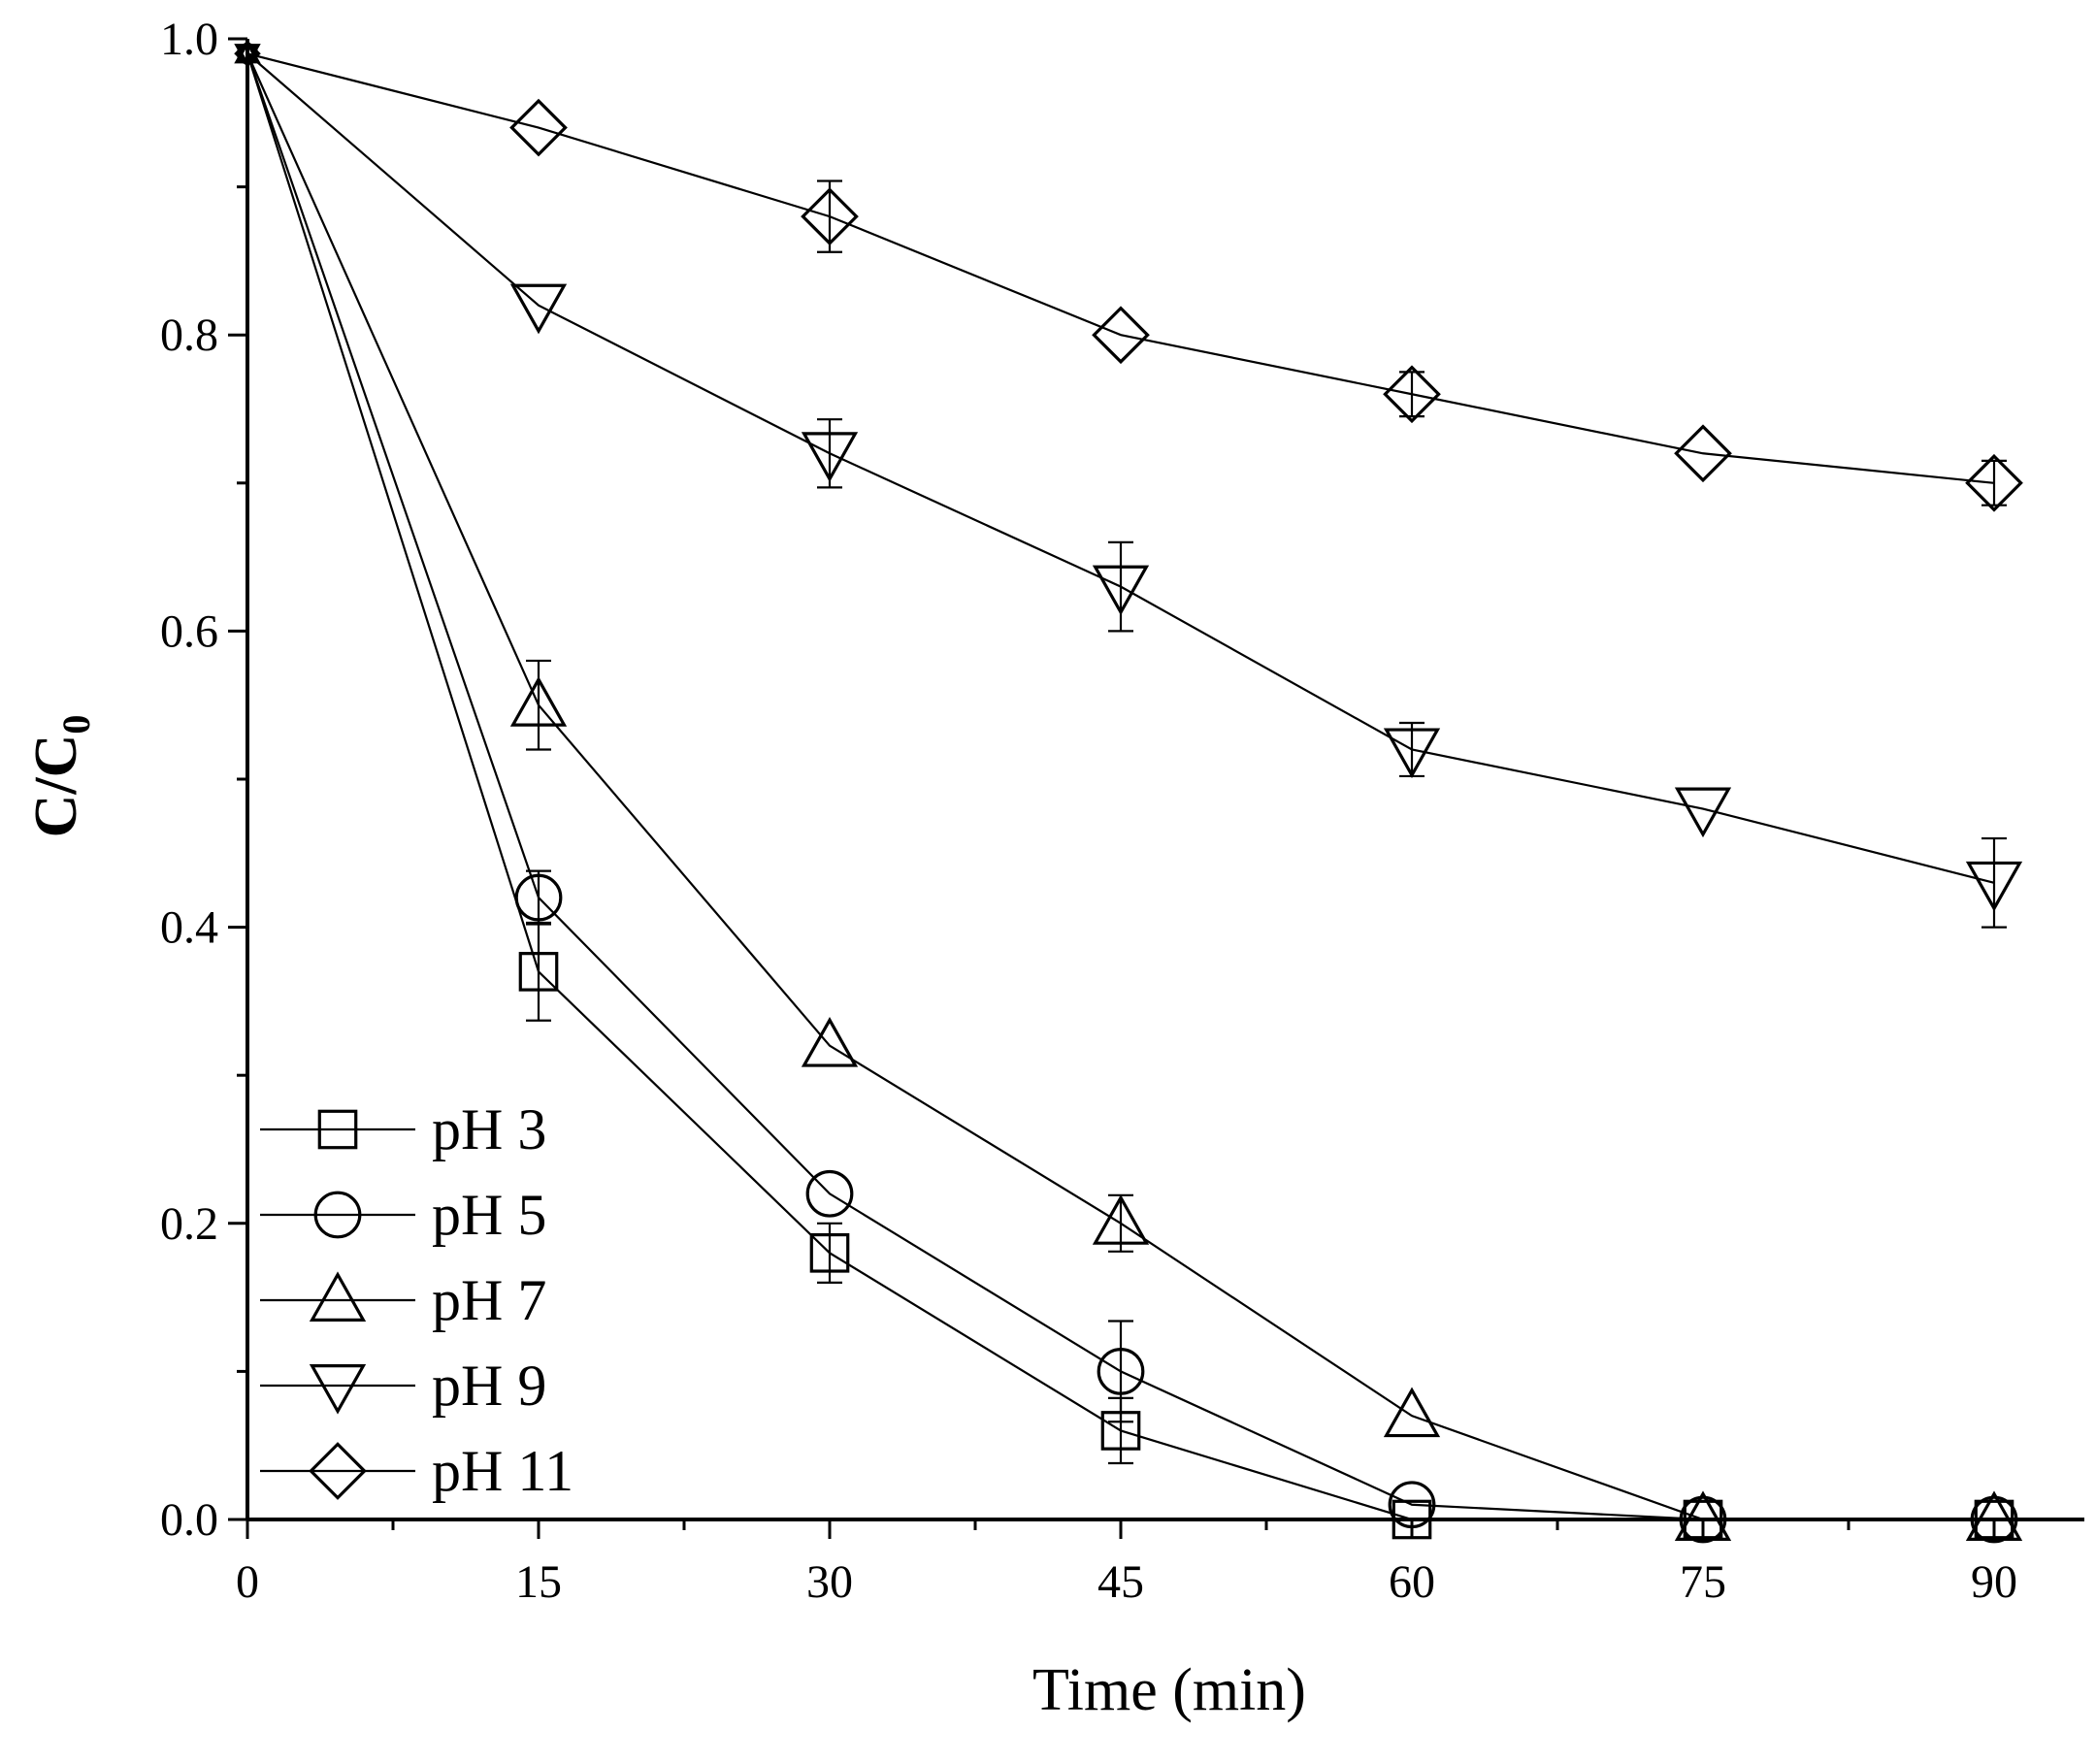 The image size is (2096, 1764). I want to click on legend-item: pH 5, so click(403, 1215).